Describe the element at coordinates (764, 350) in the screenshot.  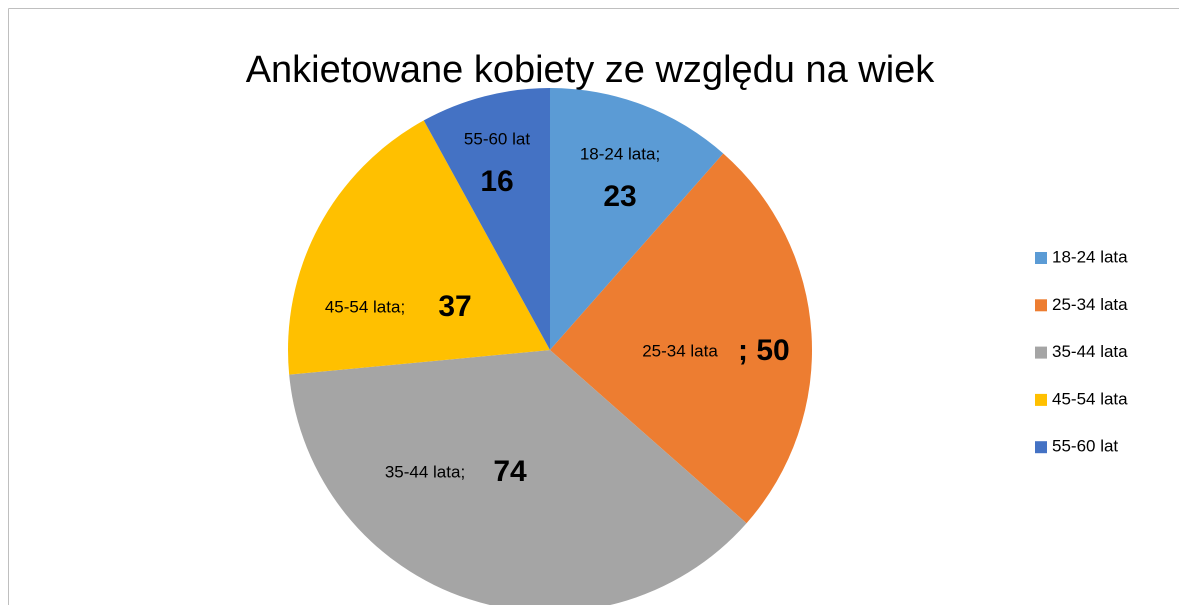
I see `data-label-value: ; 50` at that location.